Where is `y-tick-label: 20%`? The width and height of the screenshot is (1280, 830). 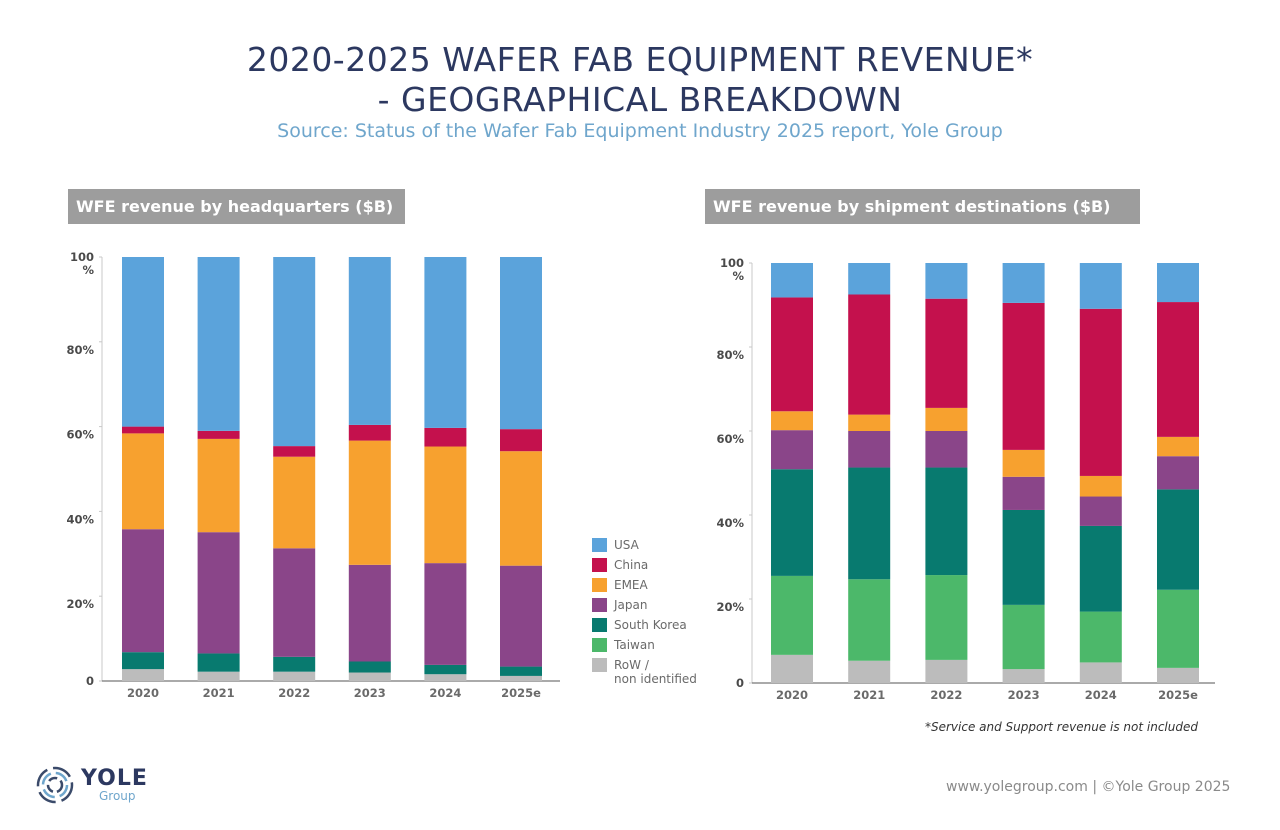
y-tick-label: 20% is located at coordinates (730, 607).